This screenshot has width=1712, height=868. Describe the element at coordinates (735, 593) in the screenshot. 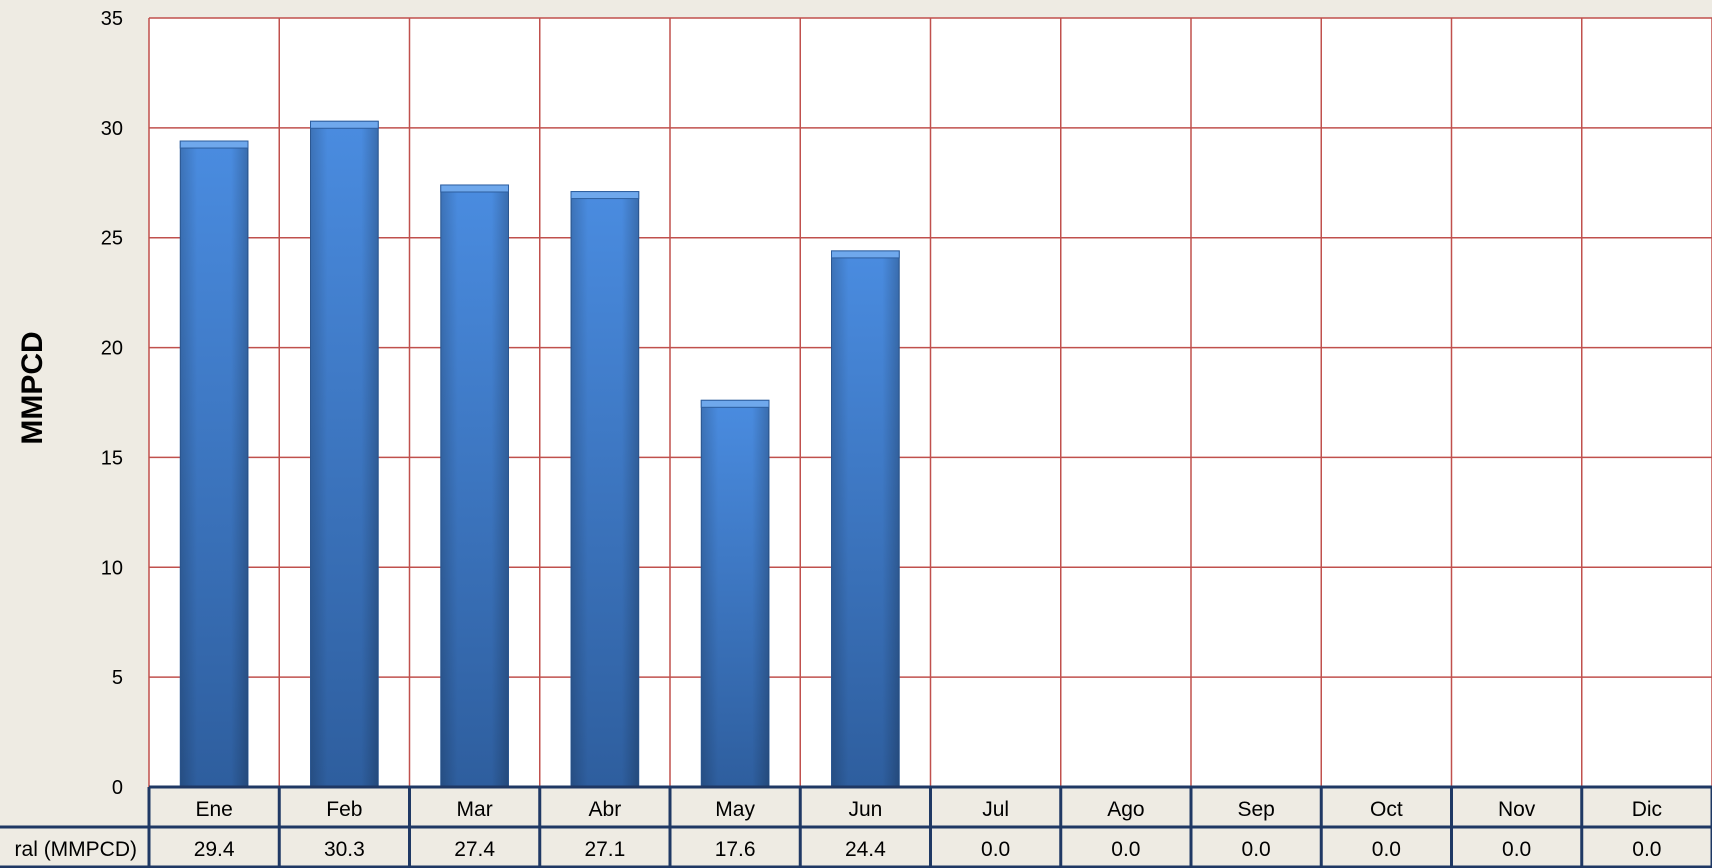

I see `bar-shade-May` at that location.